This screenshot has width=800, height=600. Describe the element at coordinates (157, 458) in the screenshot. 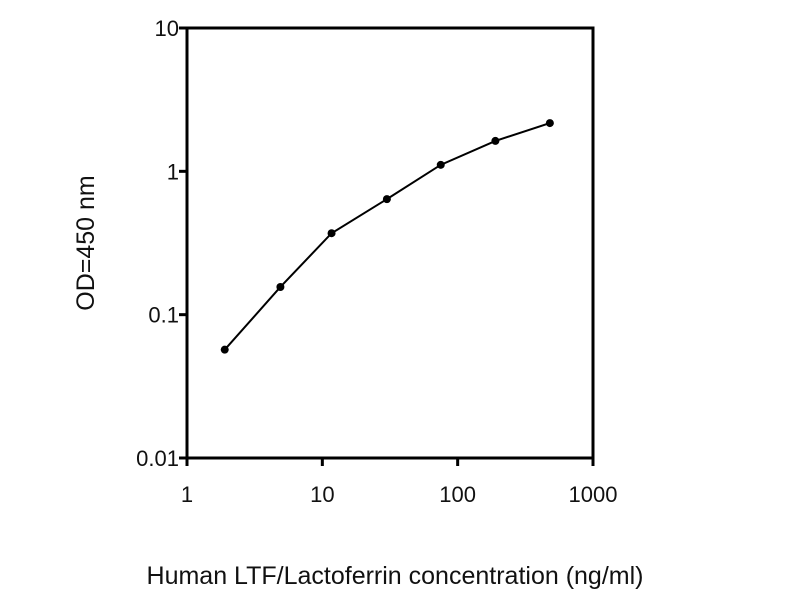

I see `y-tick-label: 0.01` at that location.